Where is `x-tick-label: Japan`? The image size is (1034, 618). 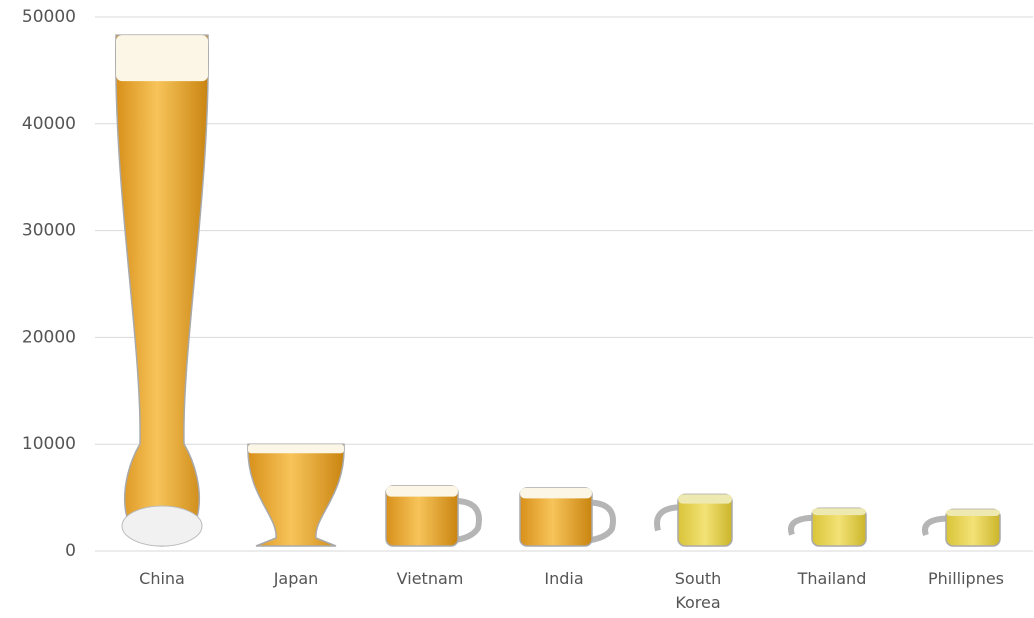
x-tick-label: Japan is located at coordinates (296, 578).